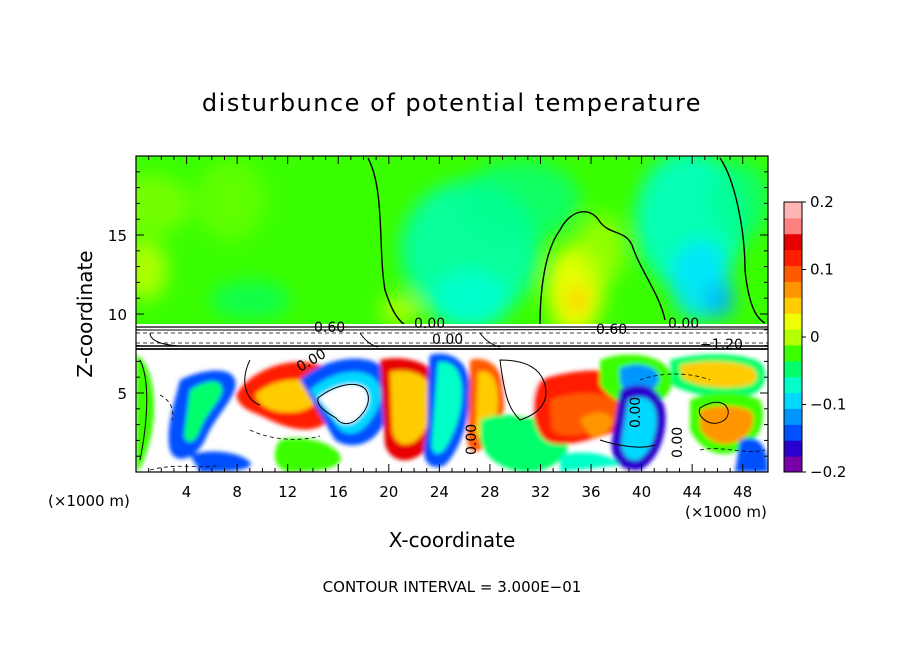 This screenshot has width=904, height=654. What do you see at coordinates (122, 394) in the screenshot?
I see `y-tick-label: 5` at bounding box center [122, 394].